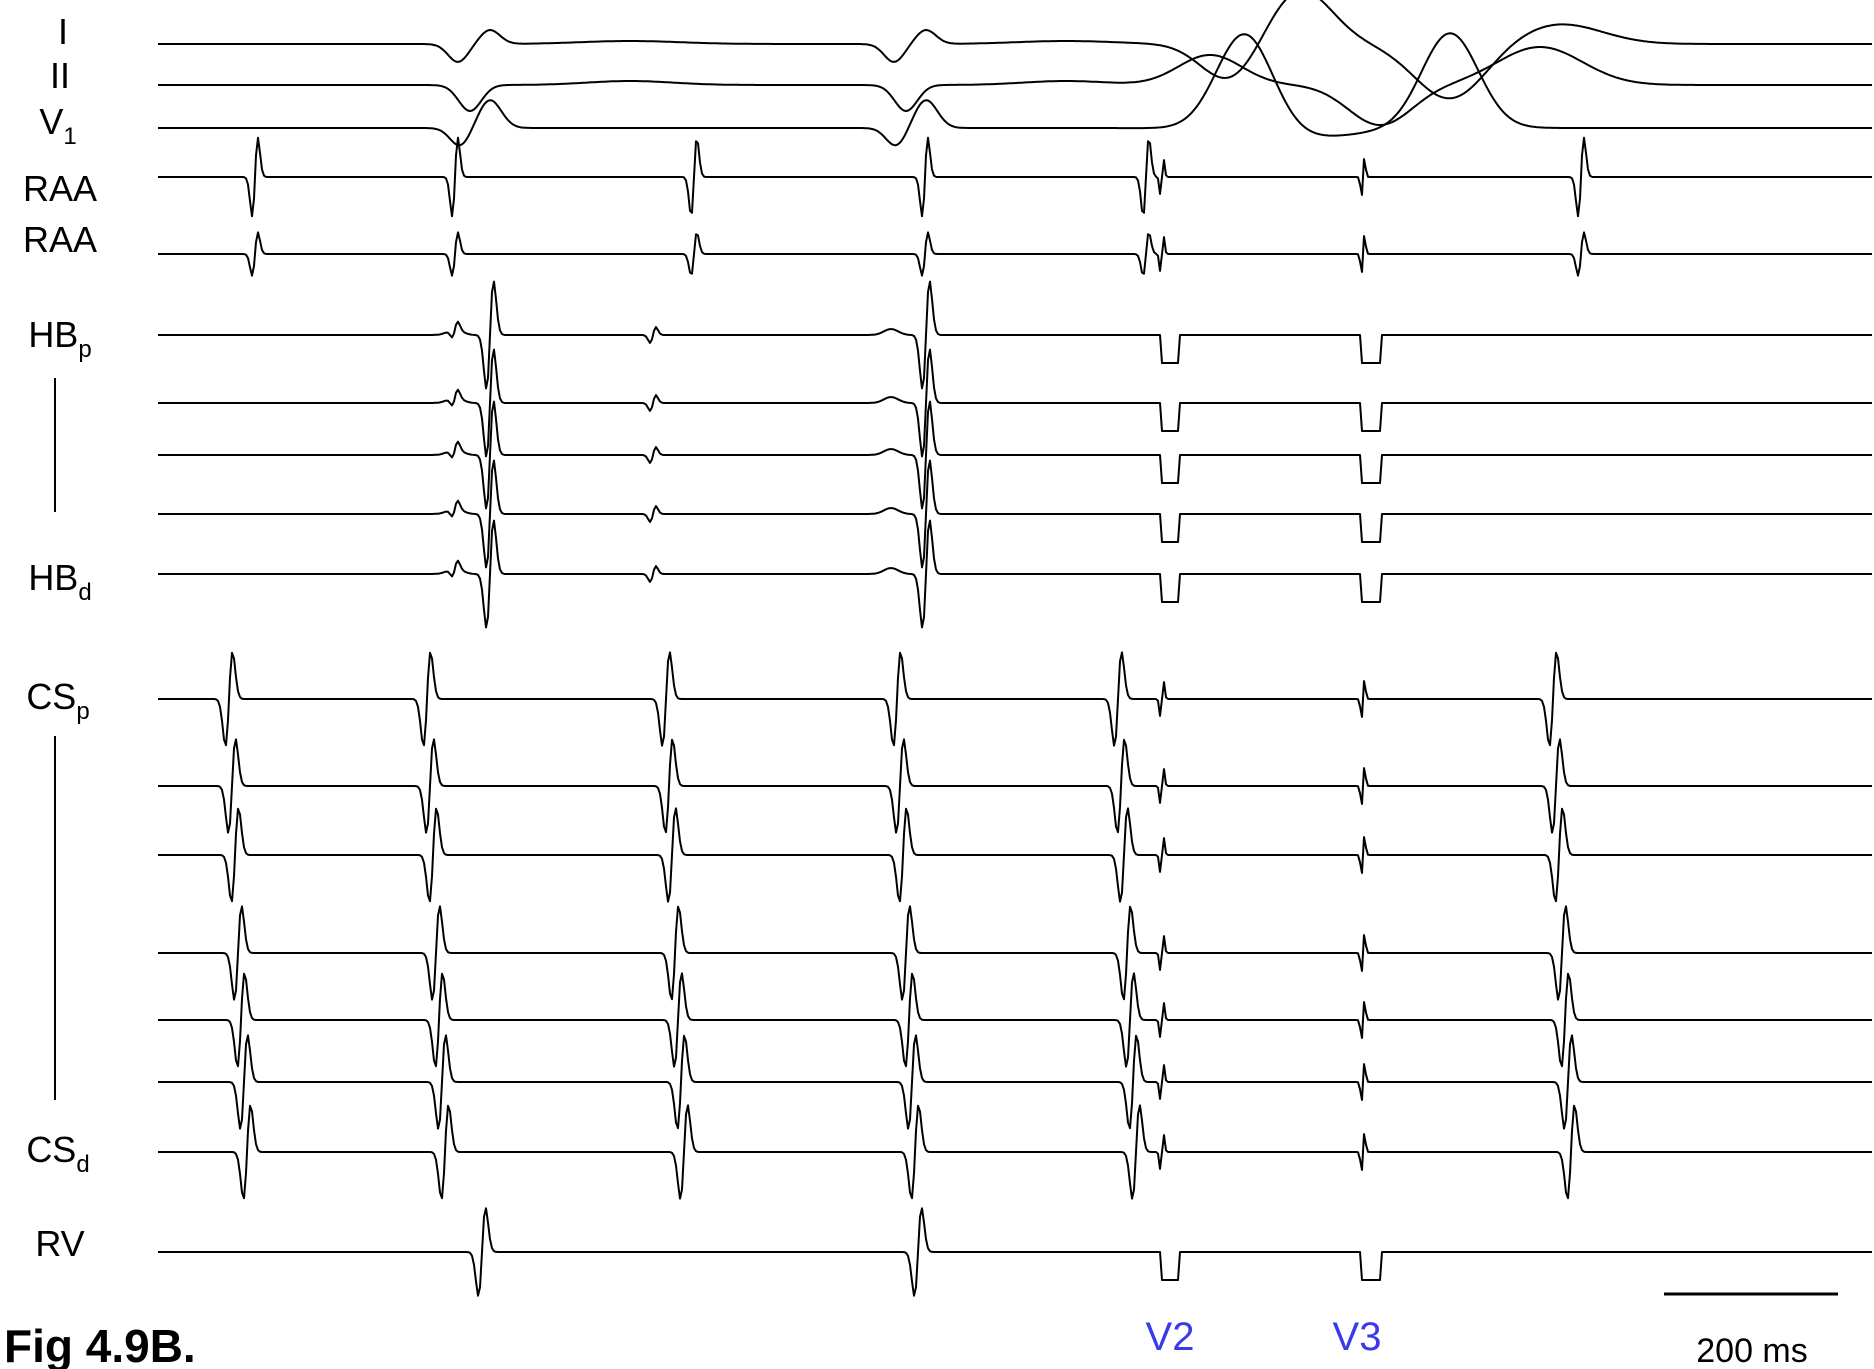 This screenshot has height=1369, width=1874. I want to click on channel-label-cs-d: CSd, so click(57, 1153).